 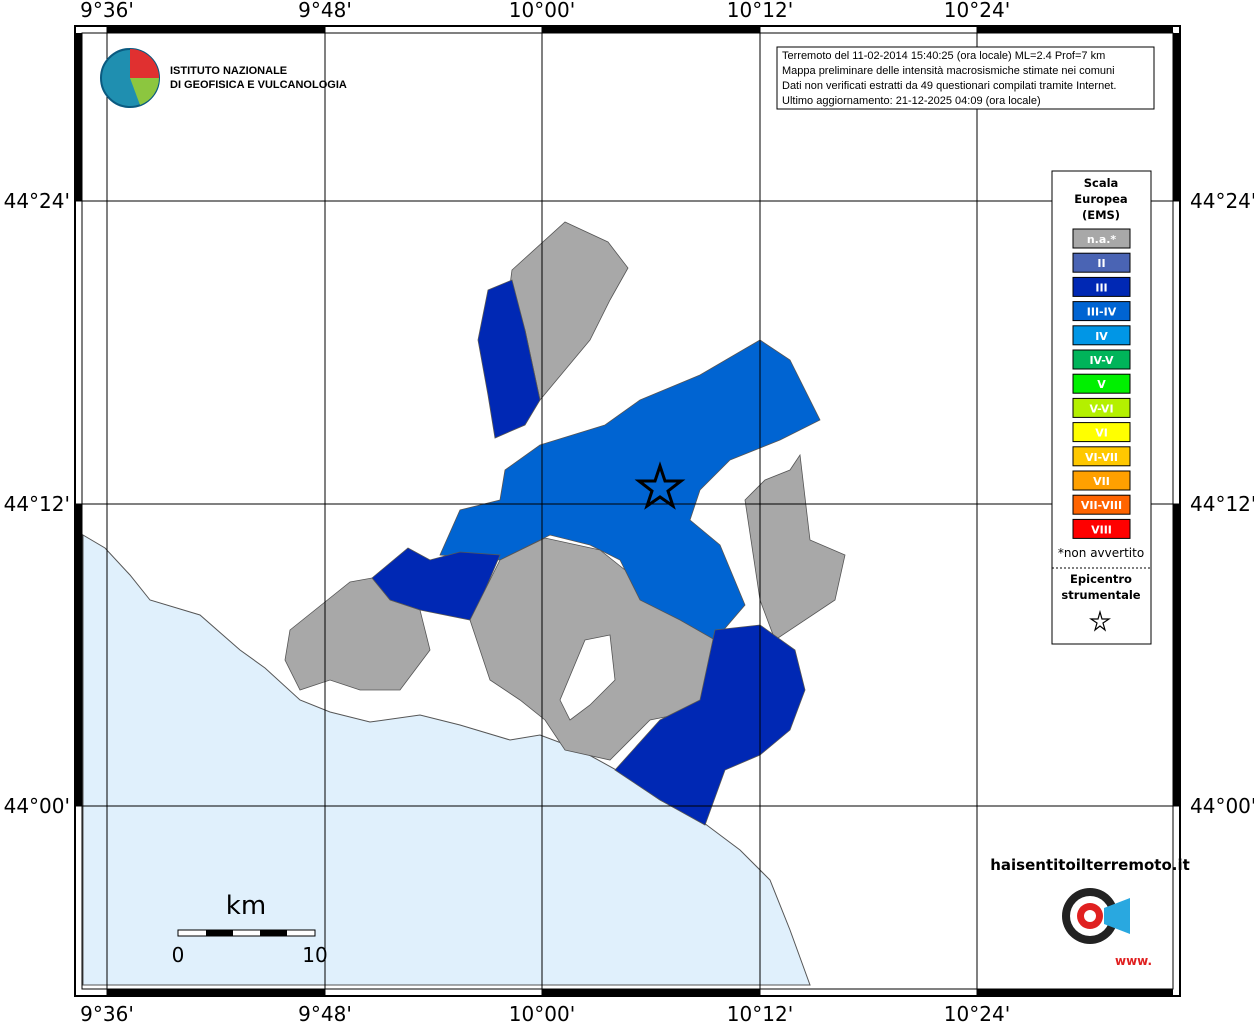 I want to click on legend-label: III-IV, so click(x=1102, y=312).